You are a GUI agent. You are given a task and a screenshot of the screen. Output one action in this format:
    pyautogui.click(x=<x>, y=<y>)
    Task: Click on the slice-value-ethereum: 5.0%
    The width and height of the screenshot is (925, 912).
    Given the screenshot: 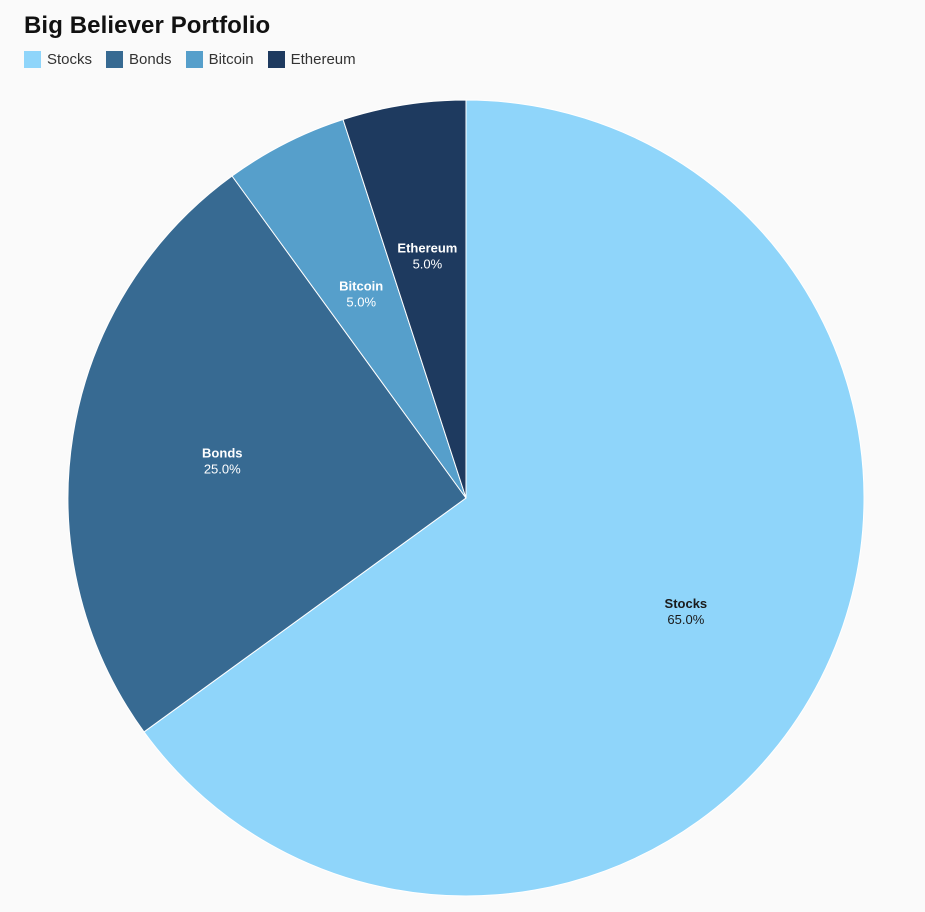 What is the action you would take?
    pyautogui.click(x=428, y=263)
    